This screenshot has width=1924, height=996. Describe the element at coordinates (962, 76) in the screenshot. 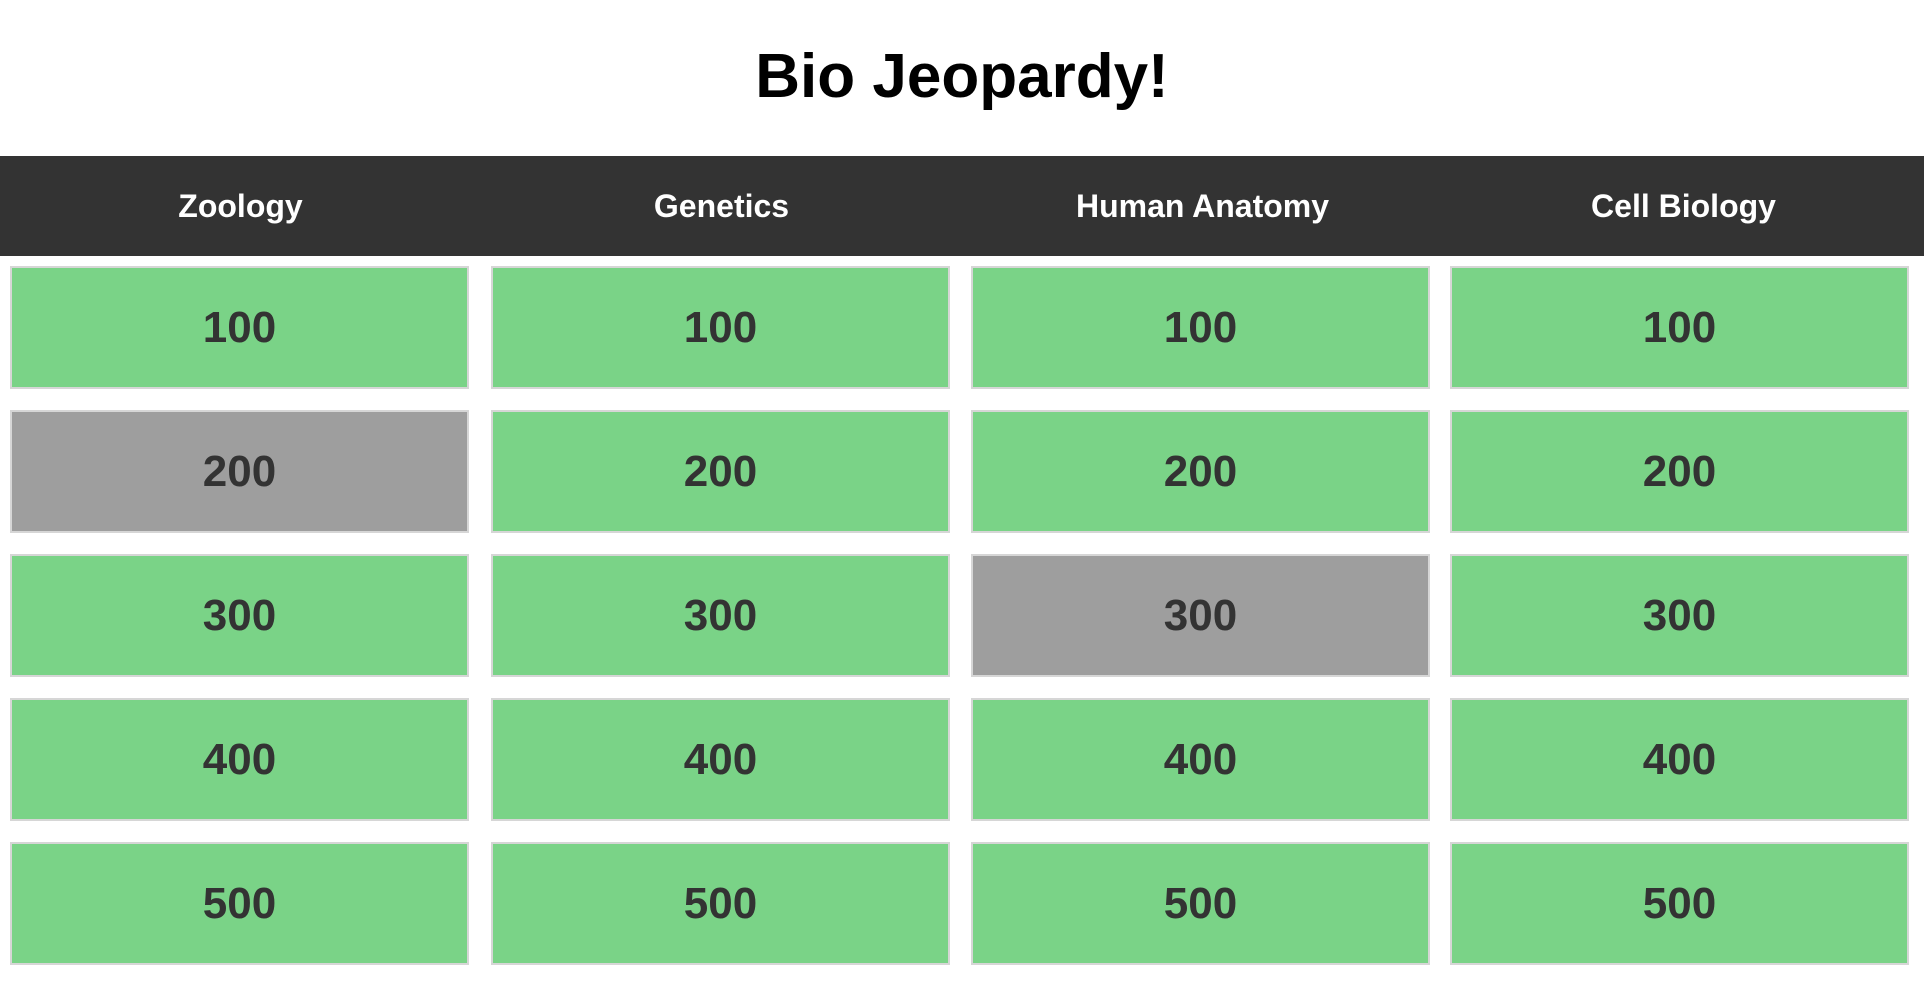

I see `page-title: Bio Jeopardy!` at that location.